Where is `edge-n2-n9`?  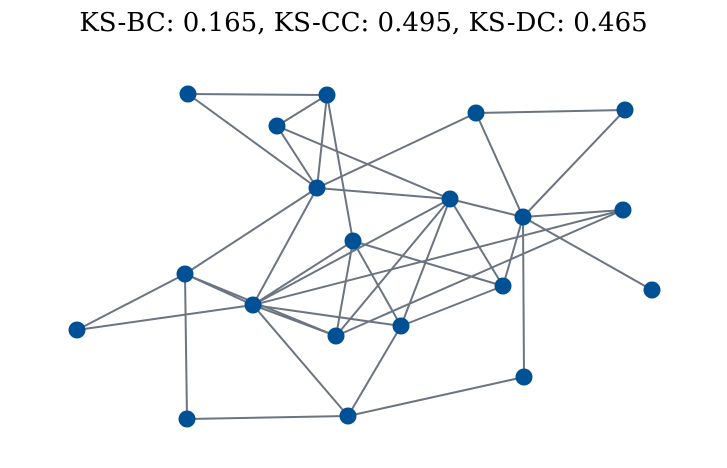
edge-n2-n9 is located at coordinates (340, 168).